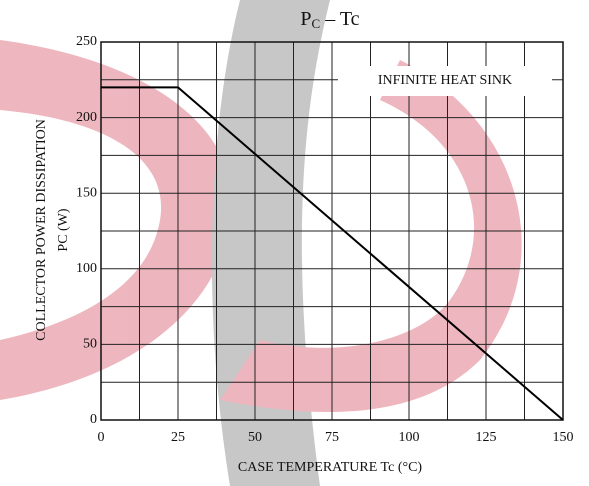 This screenshot has width=589, height=486. What do you see at coordinates (486, 437) in the screenshot?
I see `x-tick-label: 125` at bounding box center [486, 437].